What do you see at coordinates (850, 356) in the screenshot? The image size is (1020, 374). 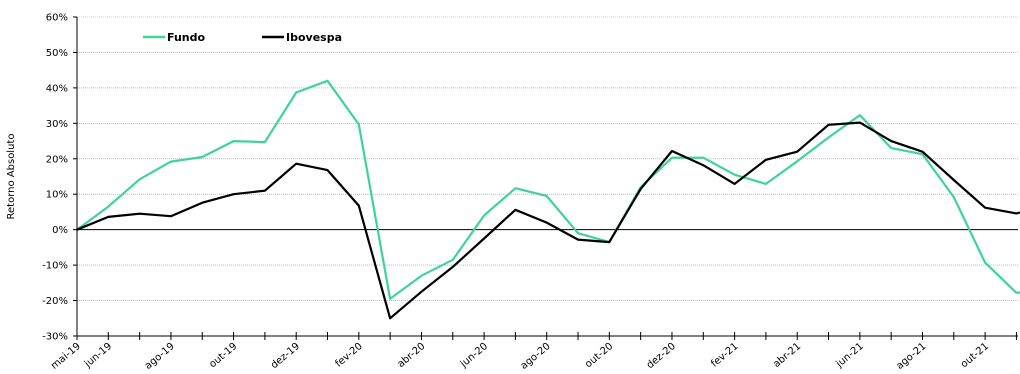 I see `x-tick-label: jun-21` at bounding box center [850, 356].